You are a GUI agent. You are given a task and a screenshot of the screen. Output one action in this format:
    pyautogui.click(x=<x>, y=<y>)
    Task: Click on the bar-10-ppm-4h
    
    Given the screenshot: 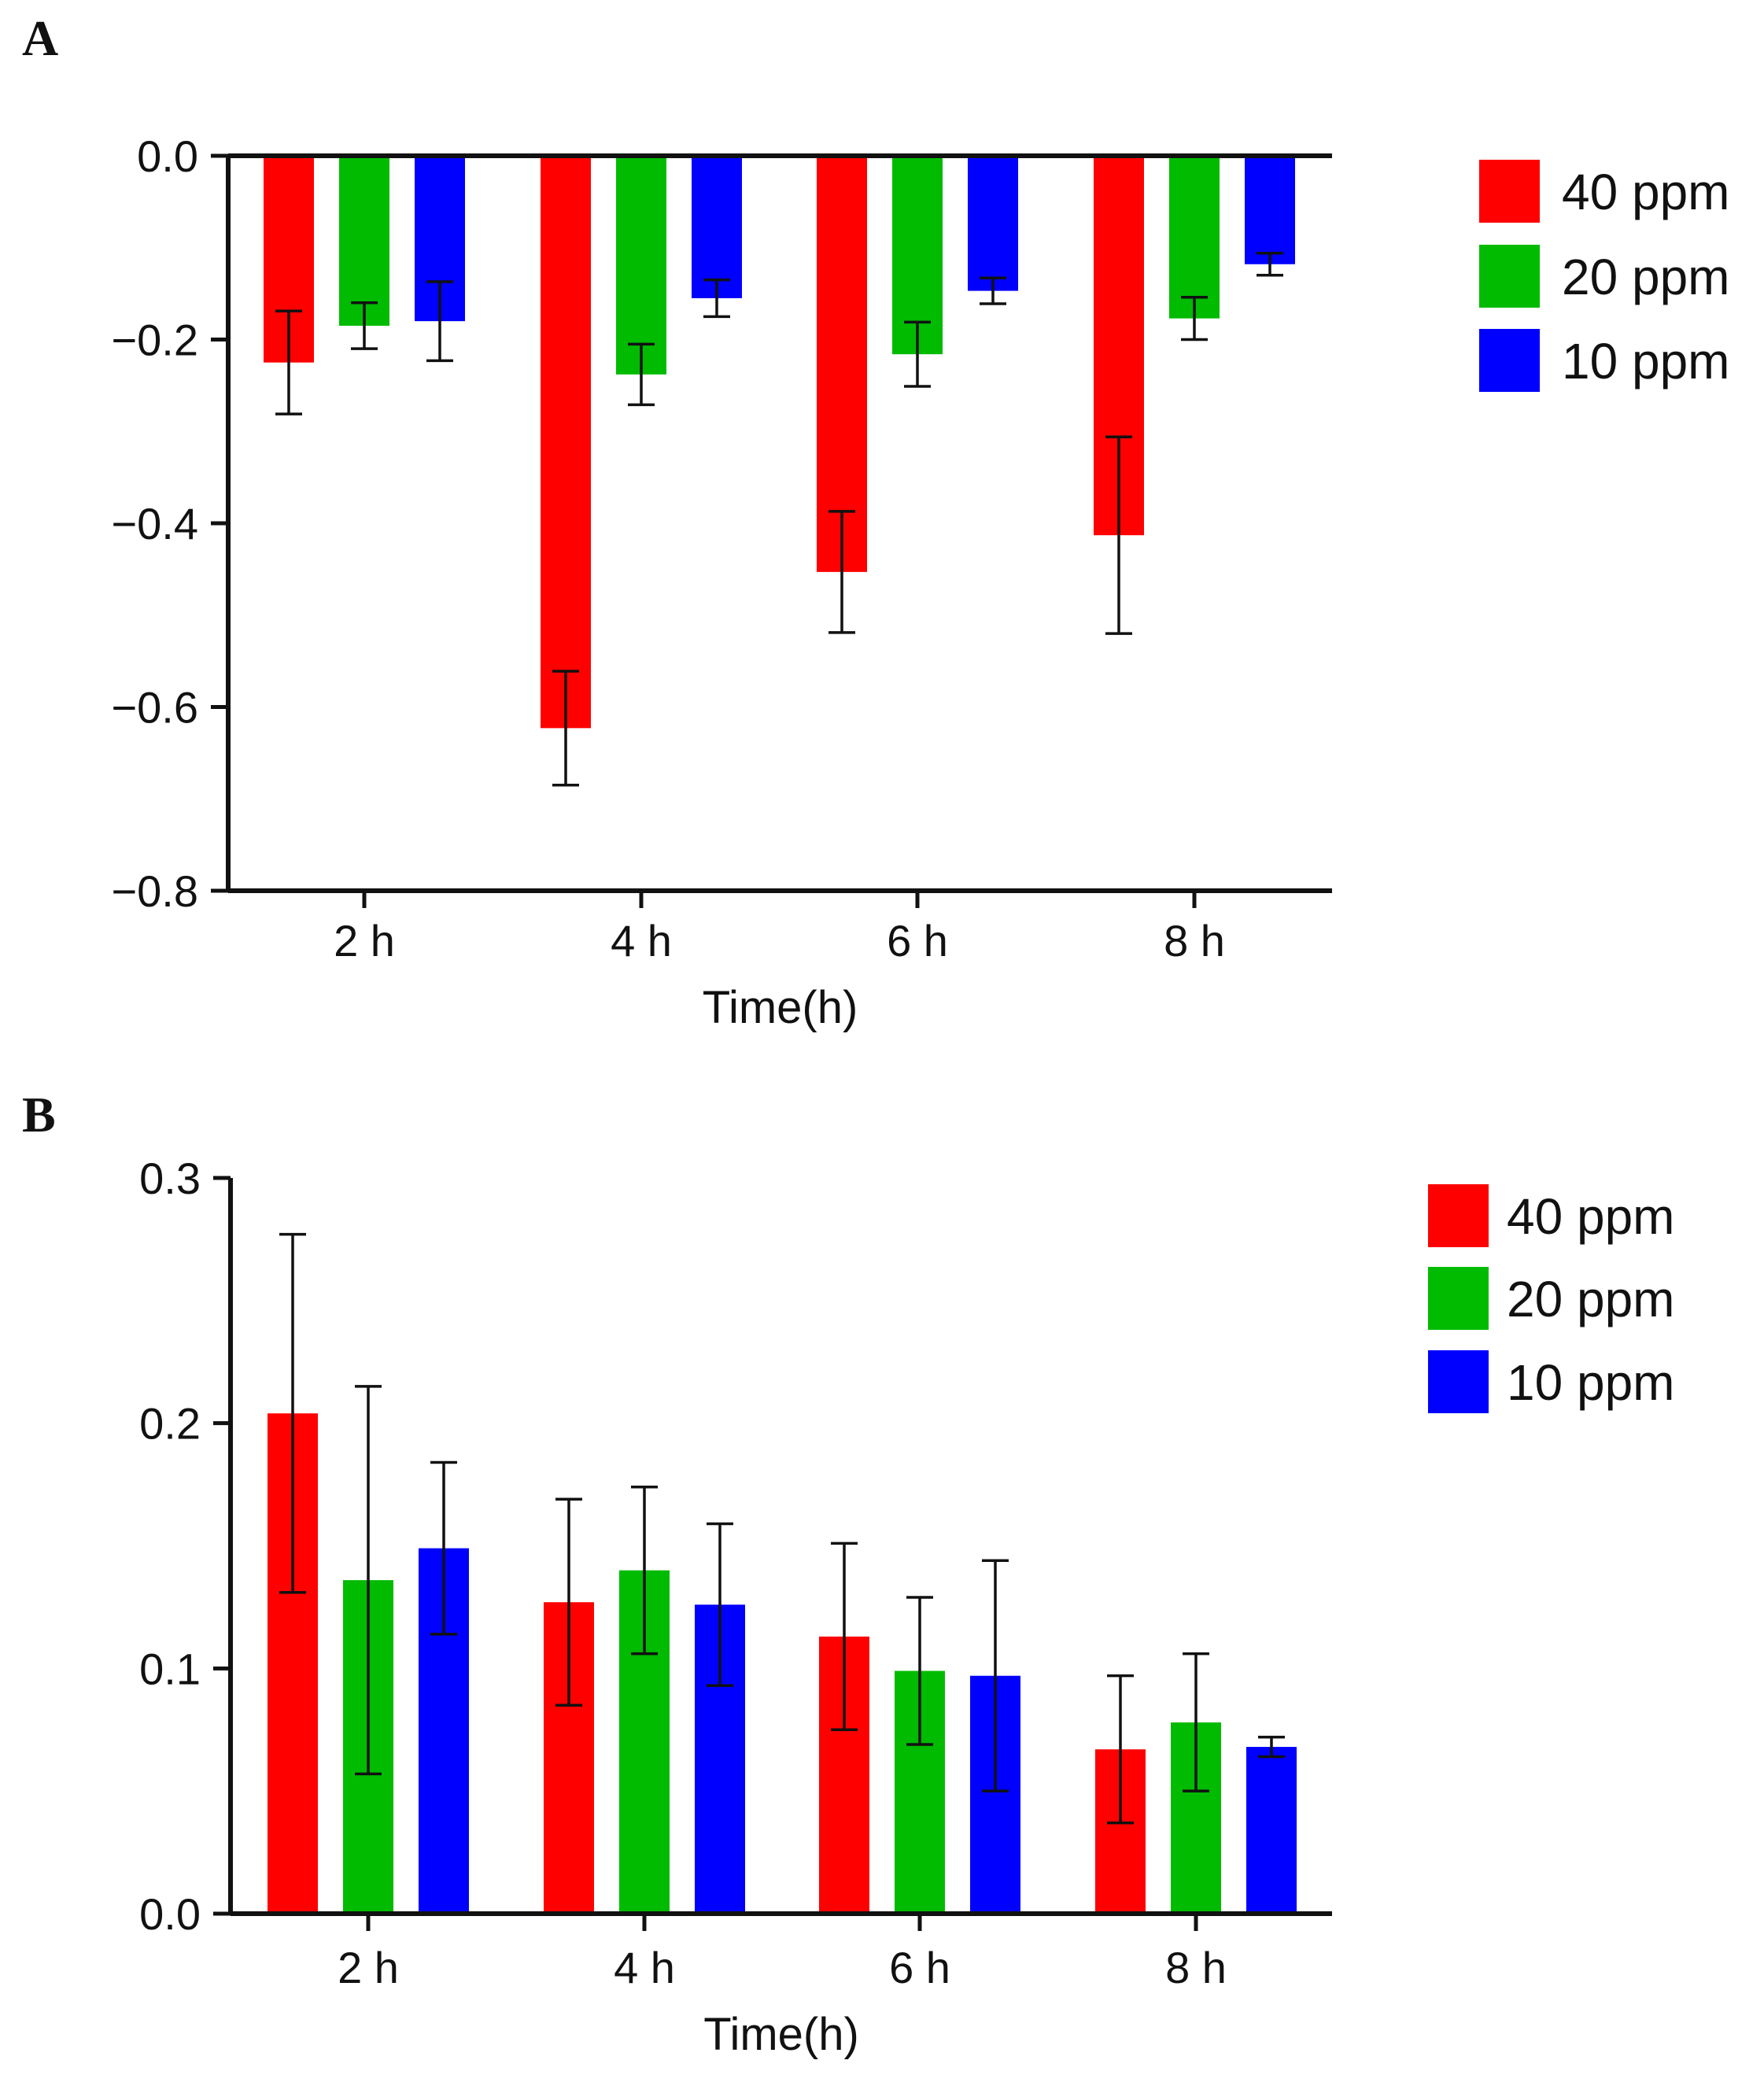 What is the action you would take?
    pyautogui.click(x=717, y=227)
    